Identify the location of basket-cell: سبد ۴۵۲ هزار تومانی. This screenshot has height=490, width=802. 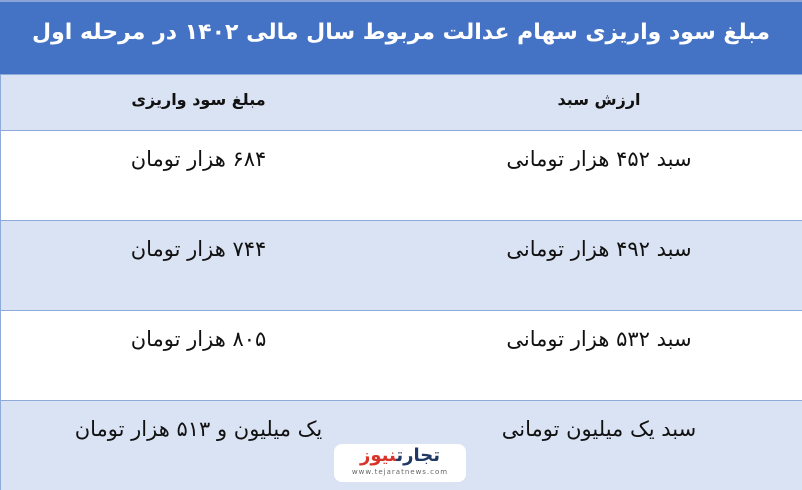
(599, 159).